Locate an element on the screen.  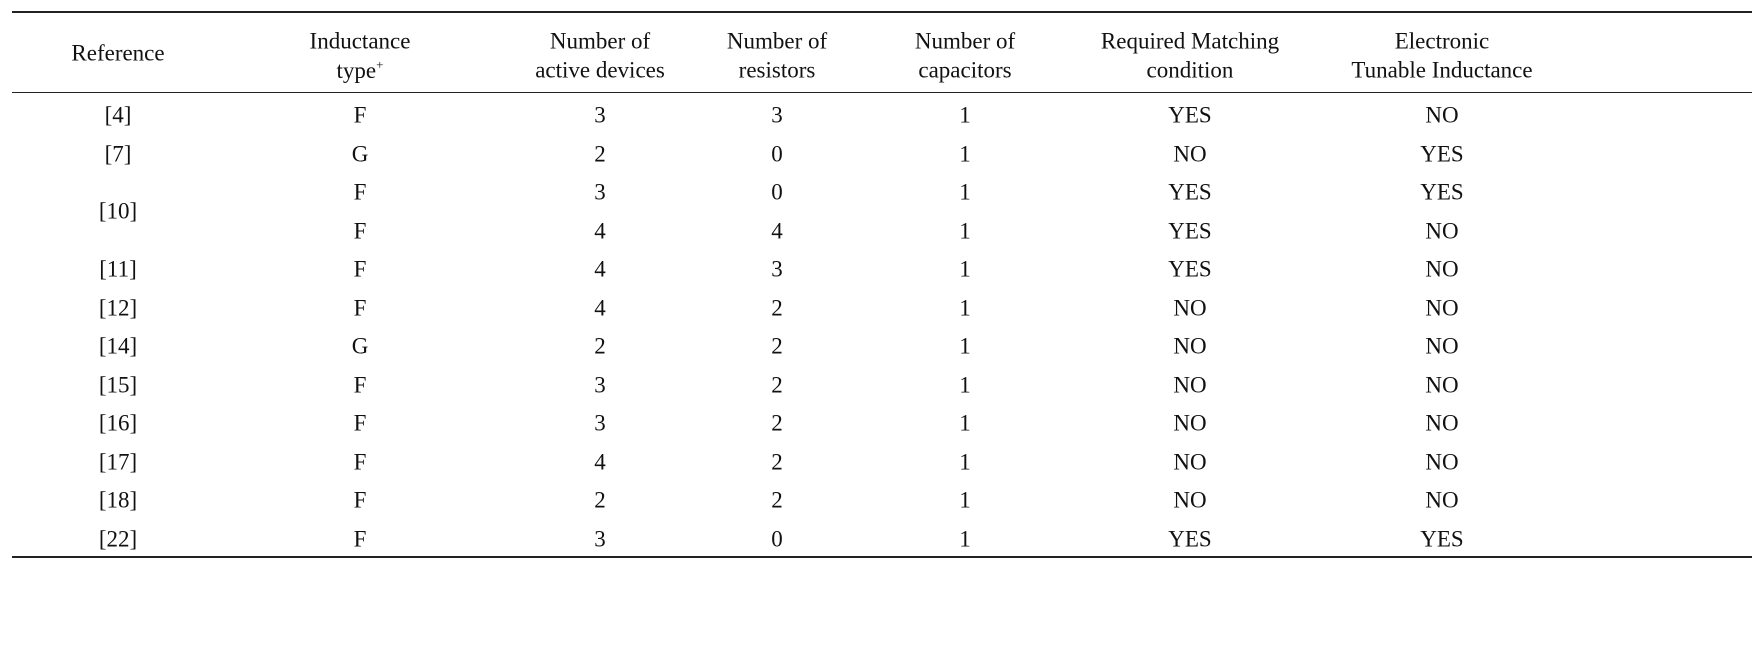
header-cell: condition is located at coordinates (1190, 70).